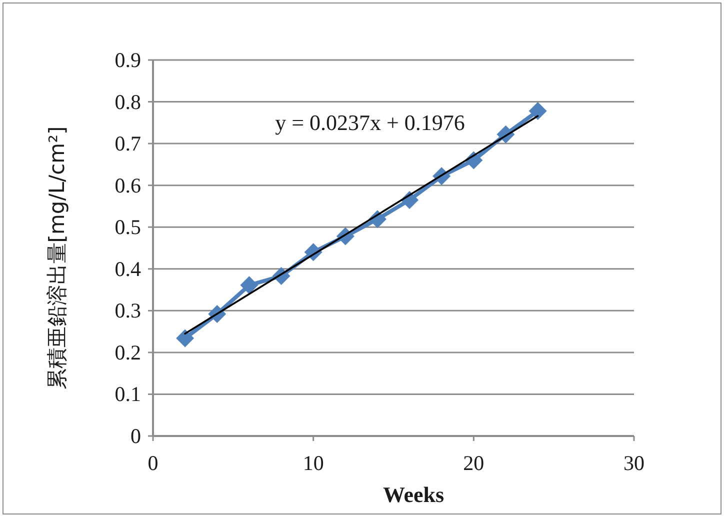  I want to click on y-tick-label: 0.4, so click(128, 268).